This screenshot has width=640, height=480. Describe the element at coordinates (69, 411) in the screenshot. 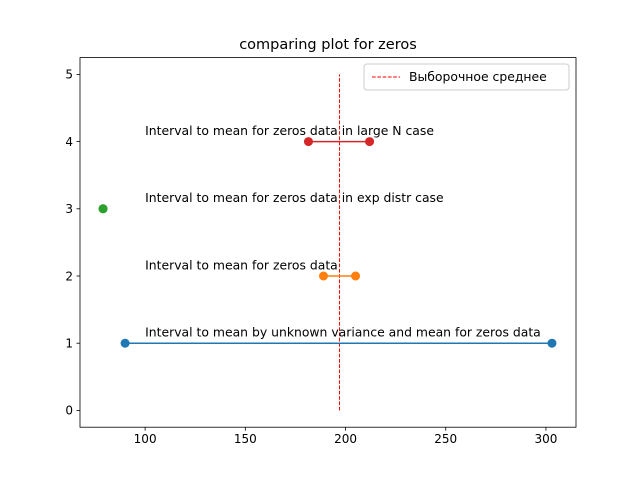

I see `y-tick-label: 0` at that location.